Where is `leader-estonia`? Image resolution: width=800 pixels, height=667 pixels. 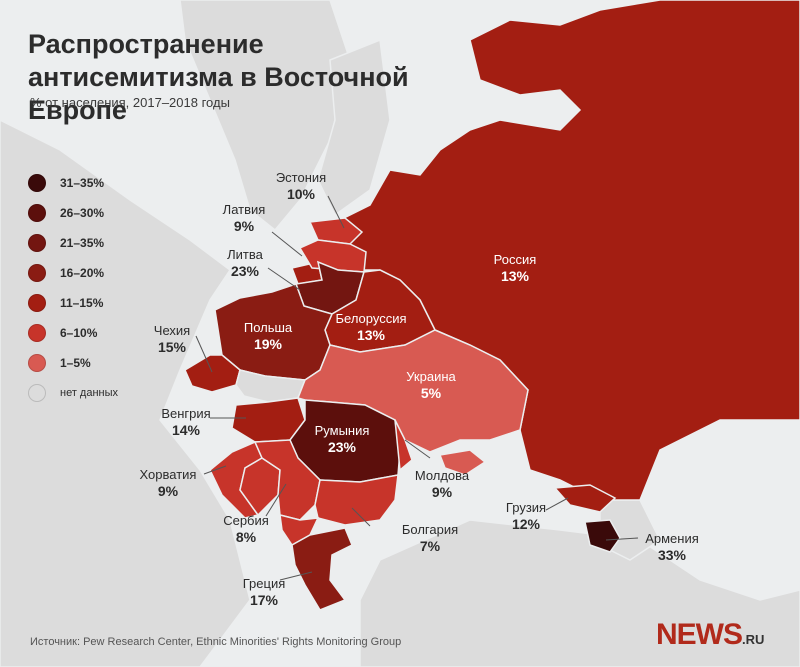 leader-estonia is located at coordinates (336, 212).